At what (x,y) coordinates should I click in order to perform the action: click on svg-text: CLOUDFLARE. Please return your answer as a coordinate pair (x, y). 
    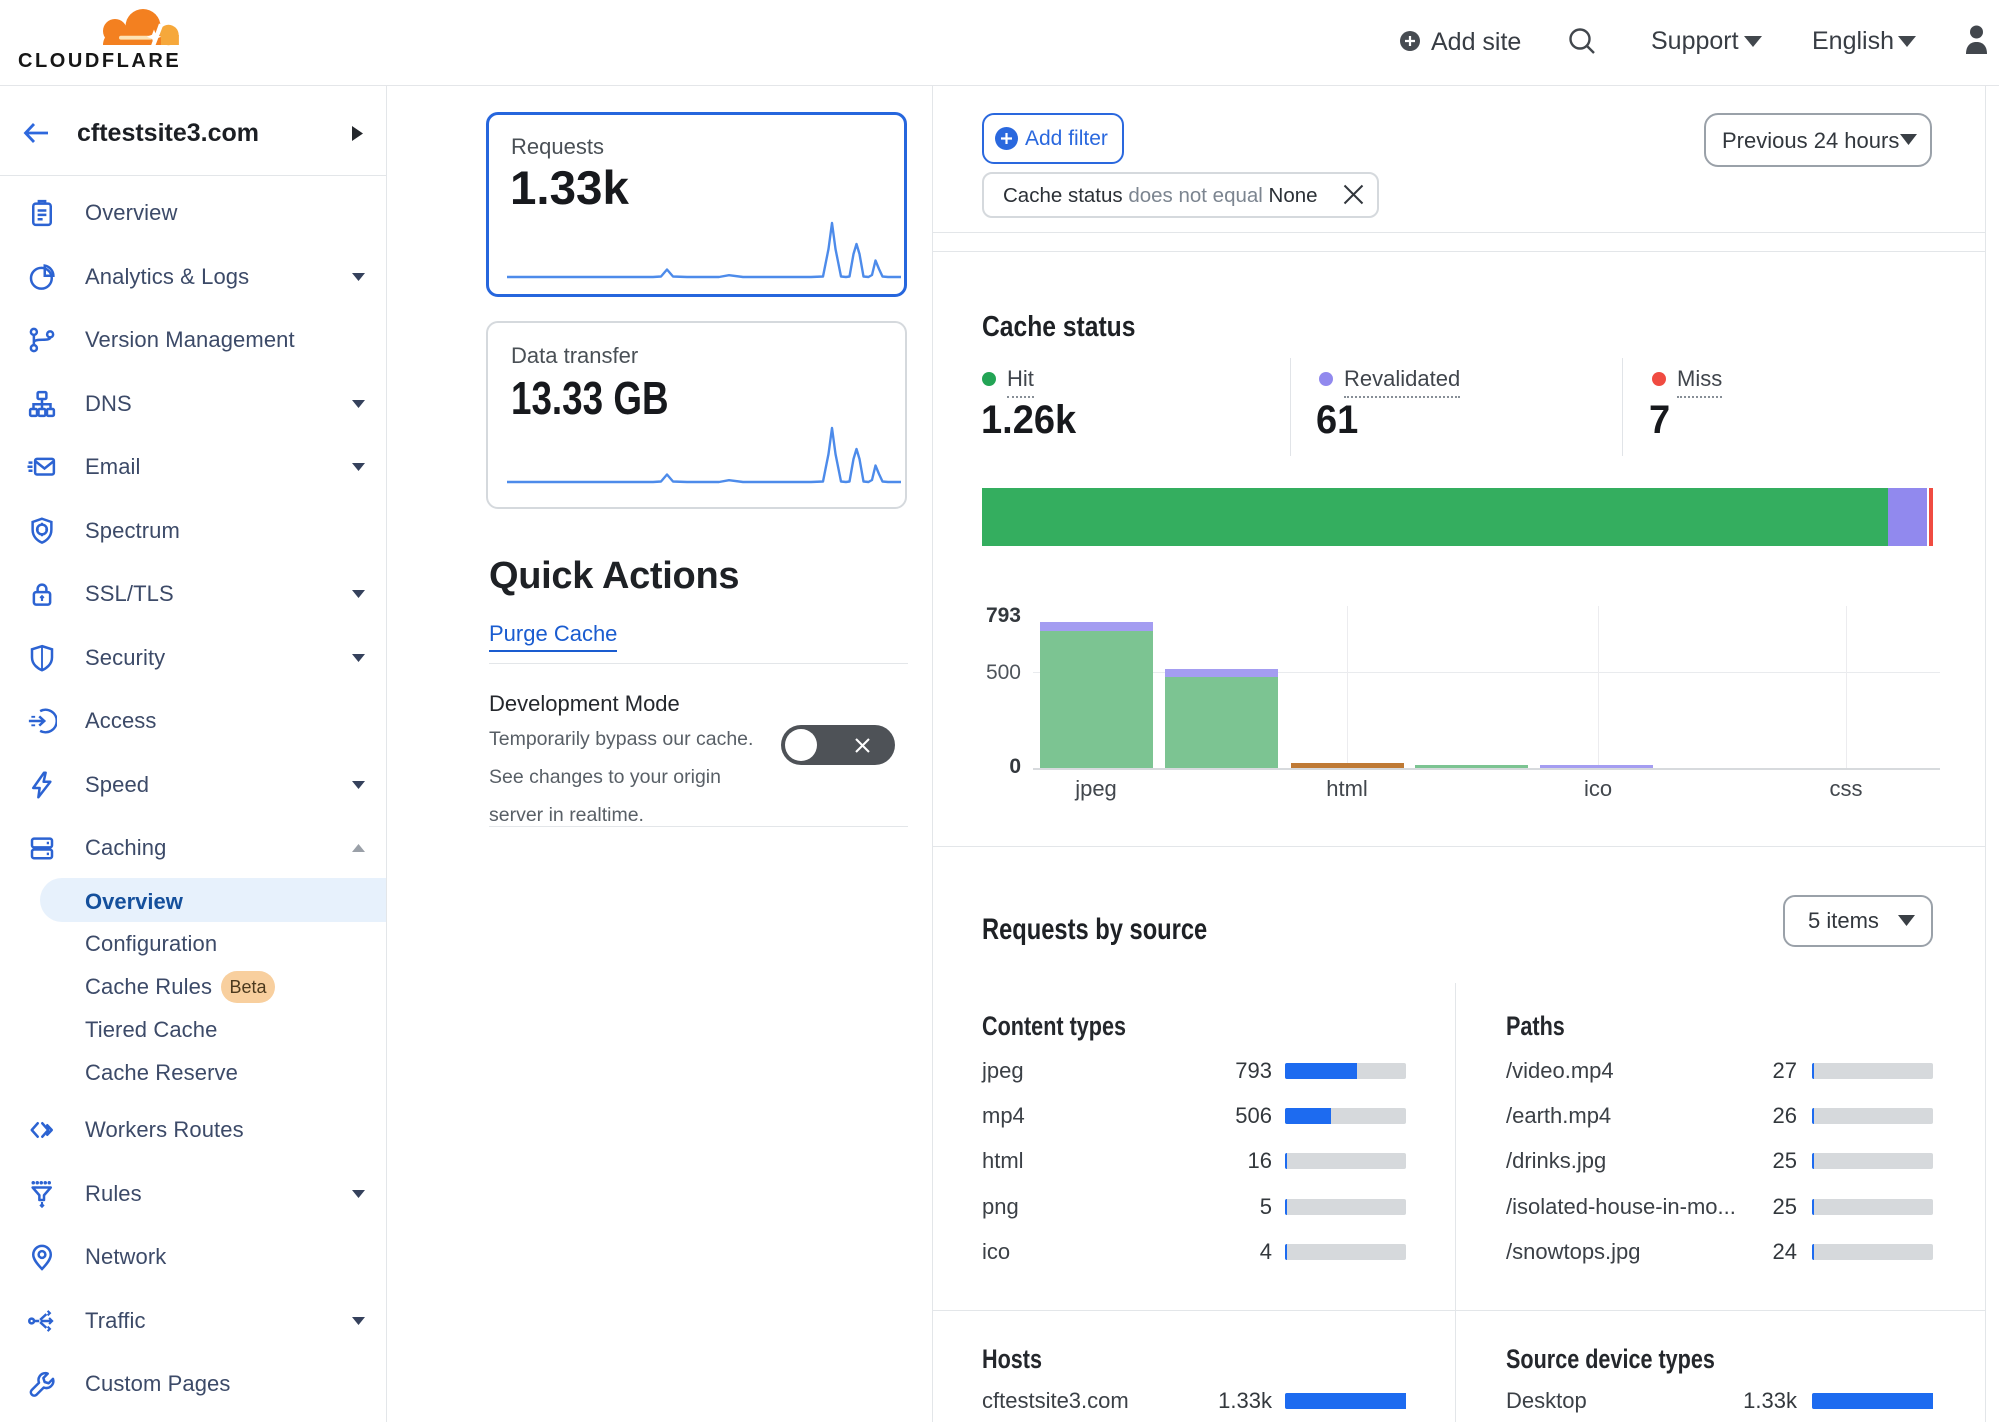
    Looking at the image, I should click on (99, 61).